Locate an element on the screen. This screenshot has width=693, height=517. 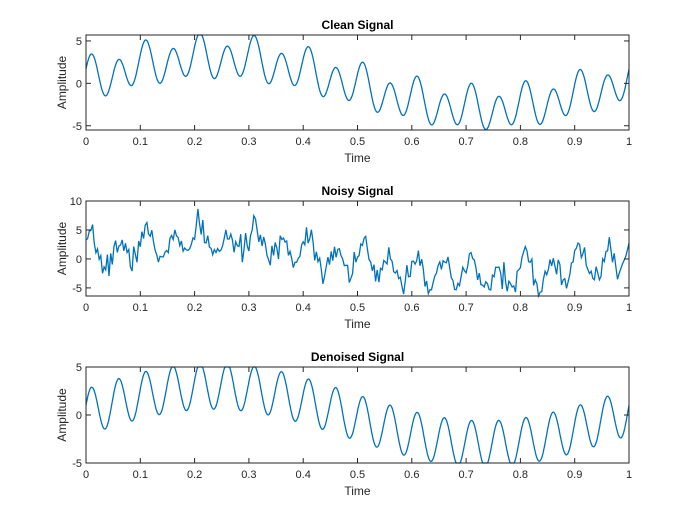
y-tick-label: 10 is located at coordinates (76, 202).